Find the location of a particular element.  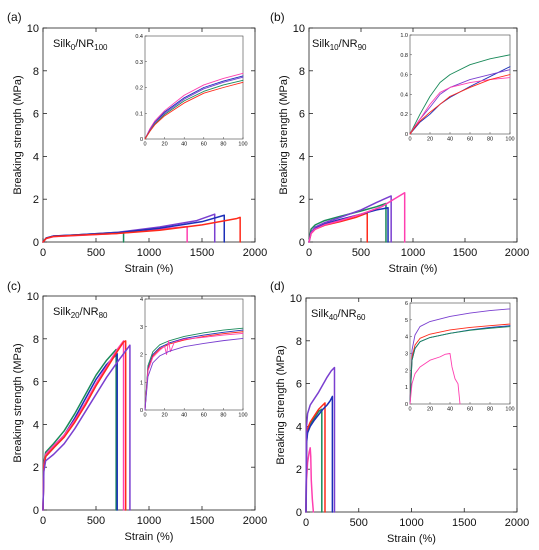

inset-y-tick-label: 0.3 is located at coordinates (139, 63).